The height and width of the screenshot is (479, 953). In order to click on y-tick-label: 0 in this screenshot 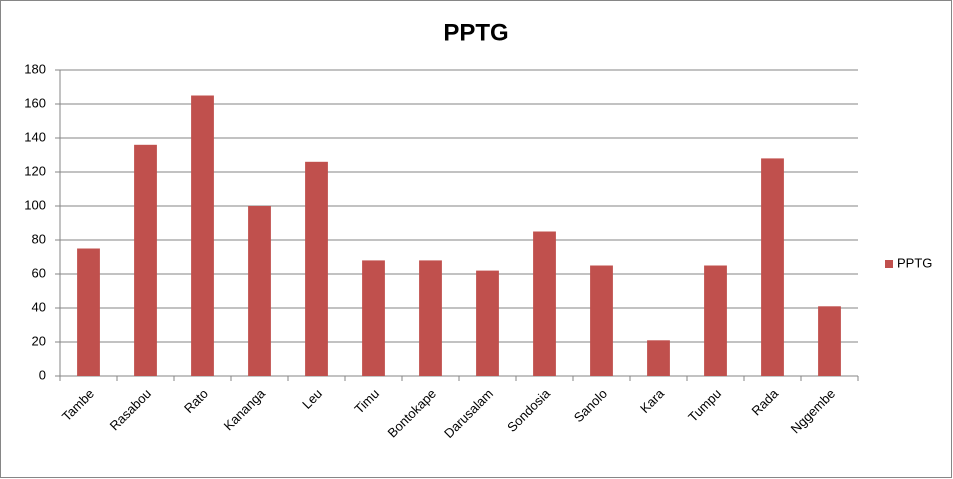, I will do `click(42, 374)`.